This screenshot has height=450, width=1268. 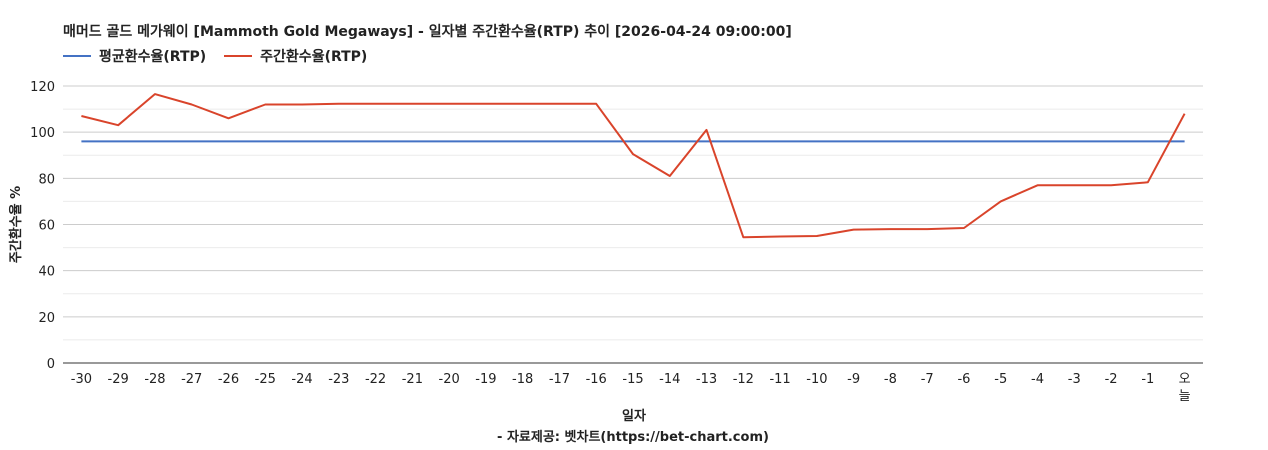 What do you see at coordinates (632, 379) in the screenshot?
I see `x-tick-label: -15` at bounding box center [632, 379].